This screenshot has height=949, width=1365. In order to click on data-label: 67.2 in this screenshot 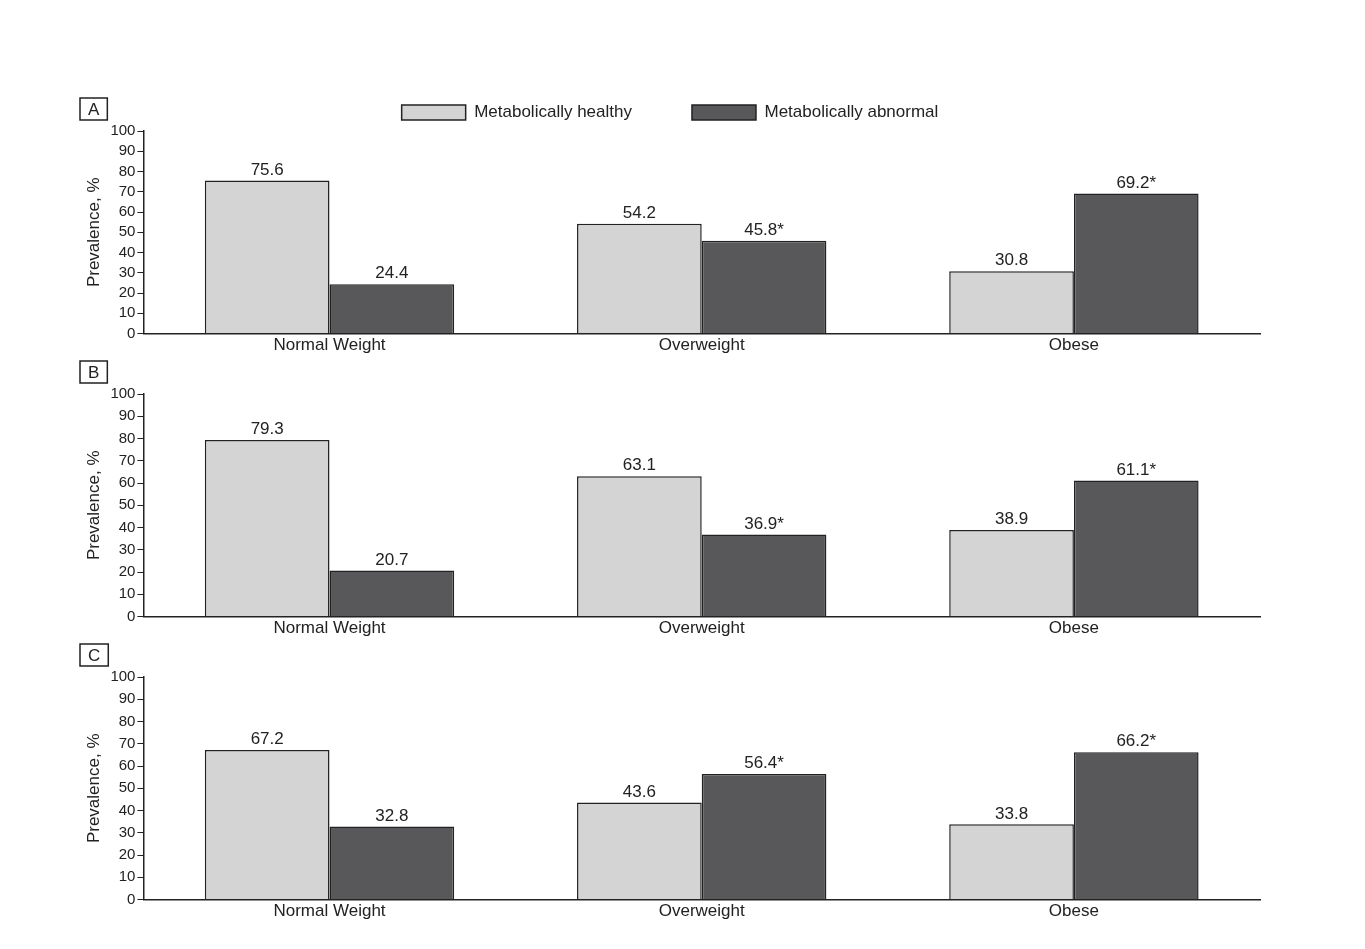, I will do `click(267, 739)`.